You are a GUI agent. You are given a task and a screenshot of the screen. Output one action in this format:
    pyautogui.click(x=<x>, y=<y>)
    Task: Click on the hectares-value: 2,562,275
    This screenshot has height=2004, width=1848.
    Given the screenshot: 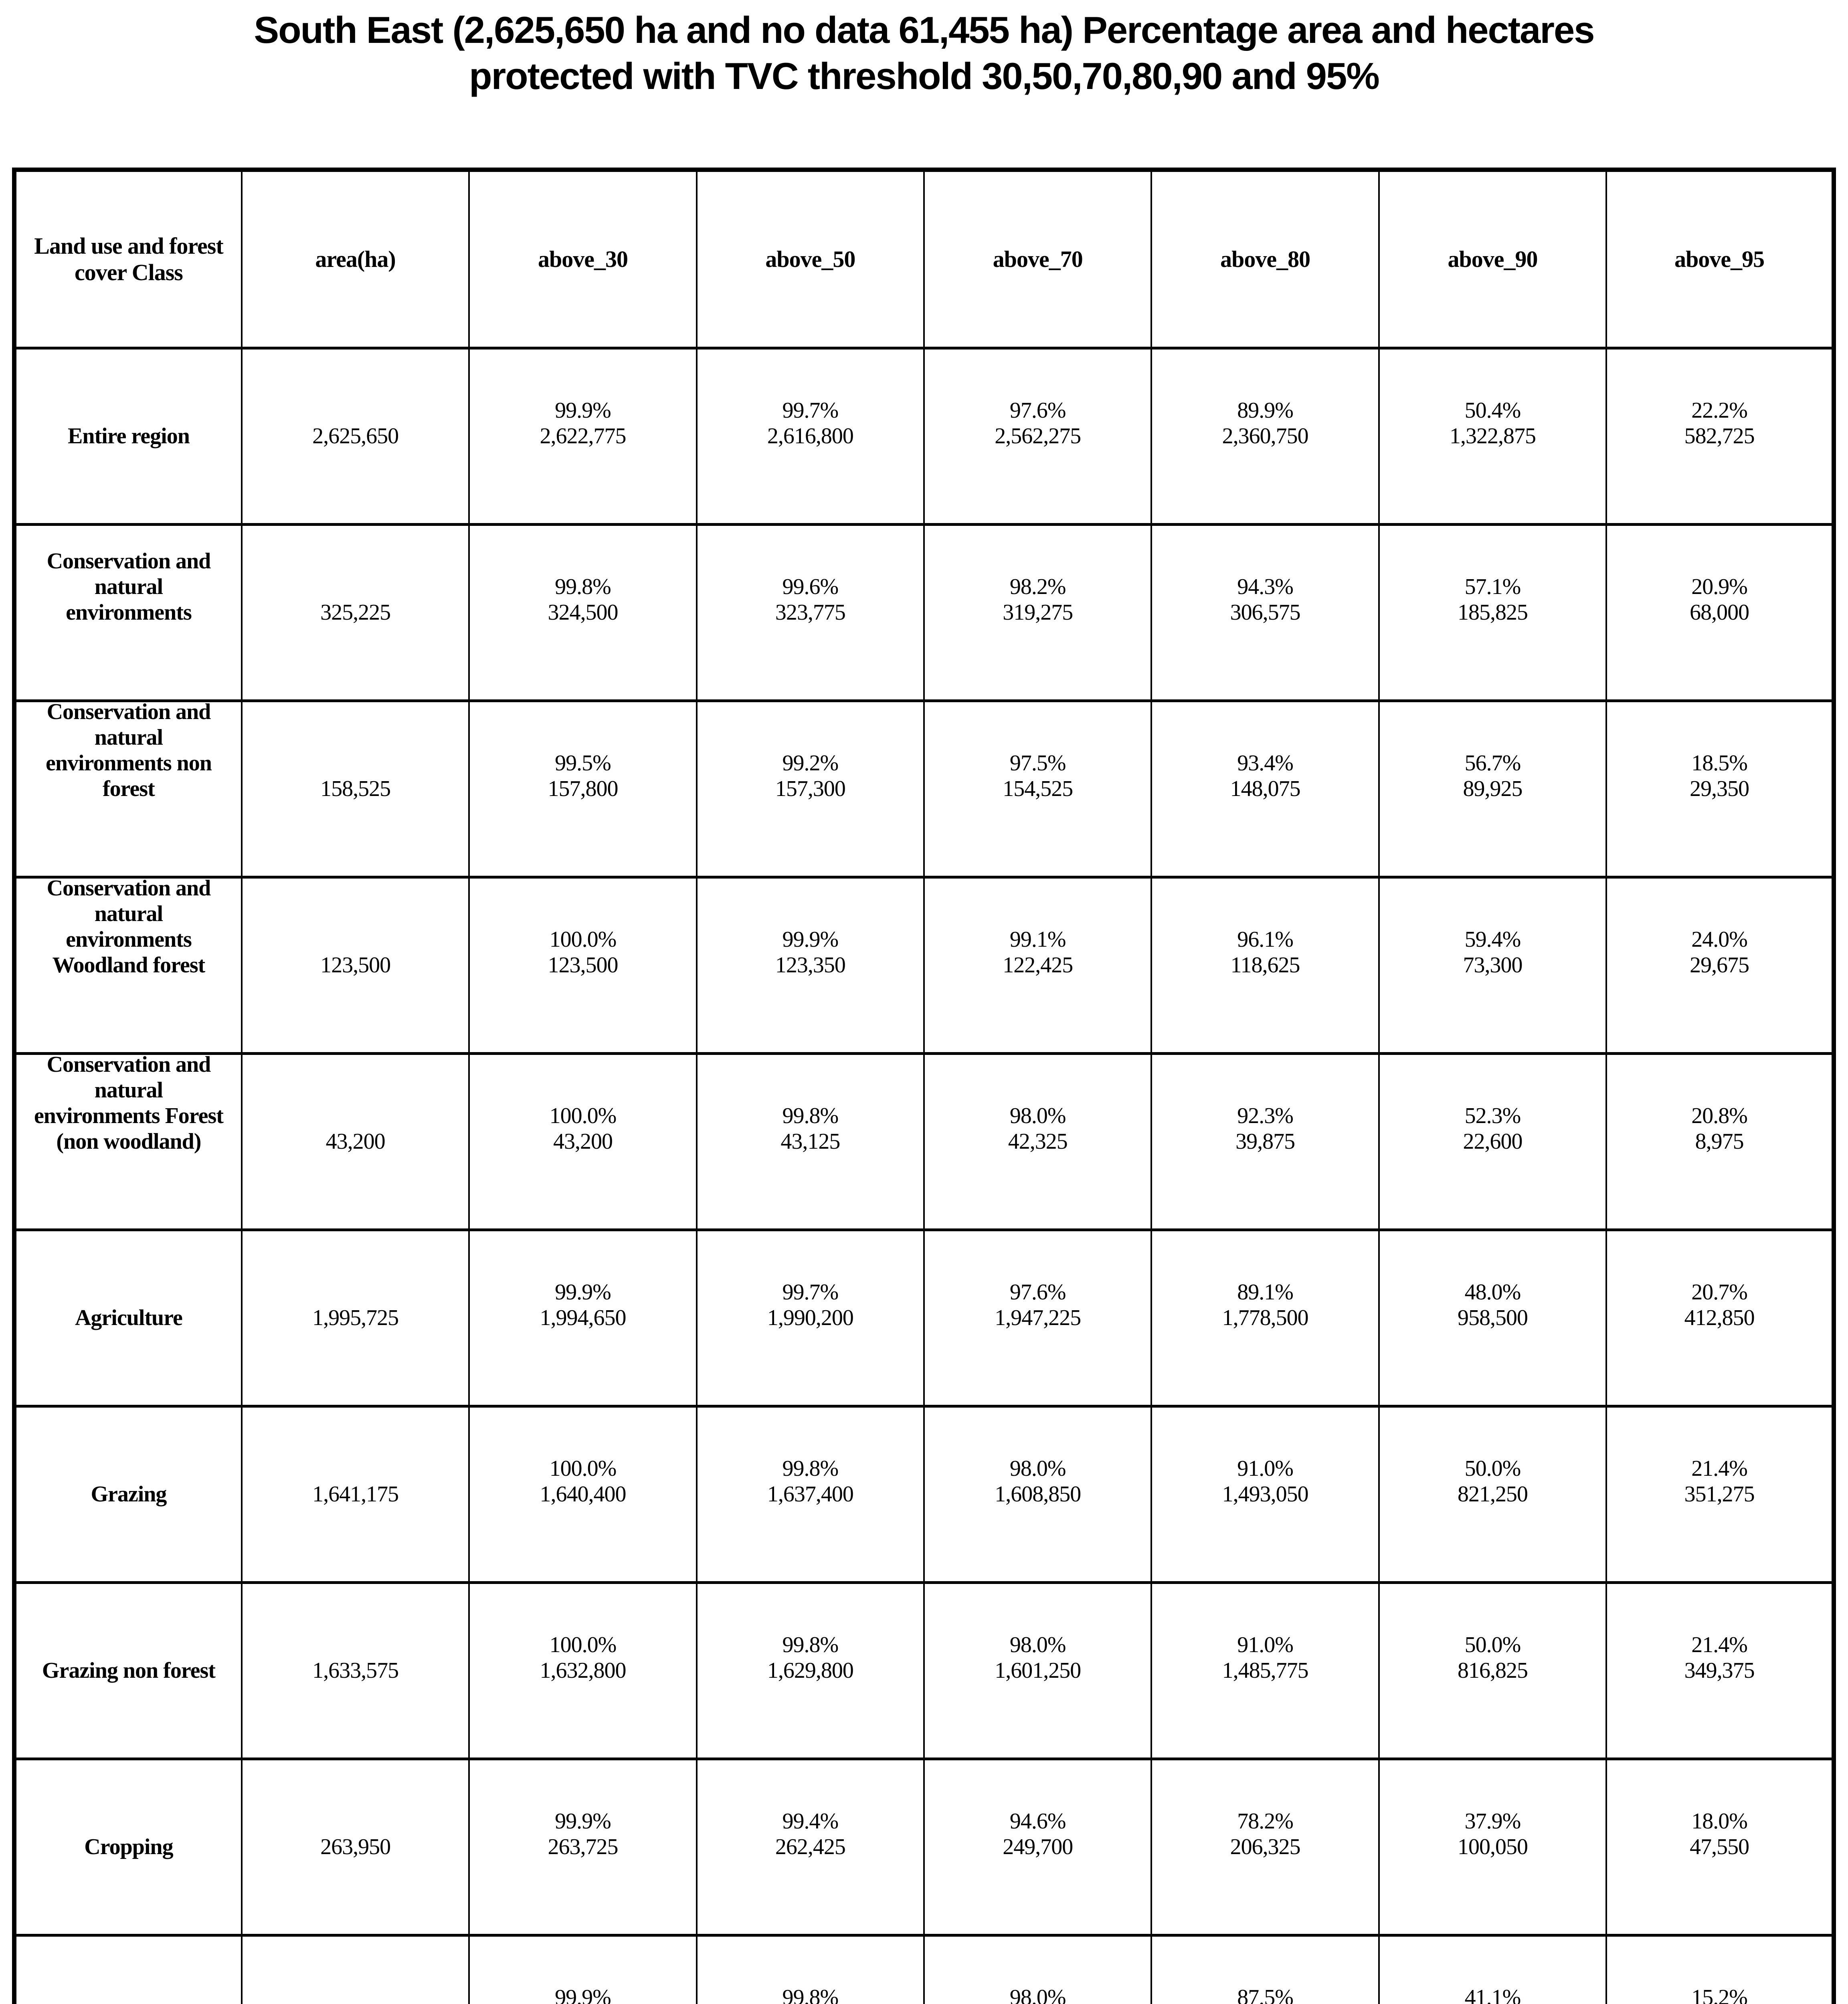 What is the action you would take?
    pyautogui.click(x=1038, y=436)
    